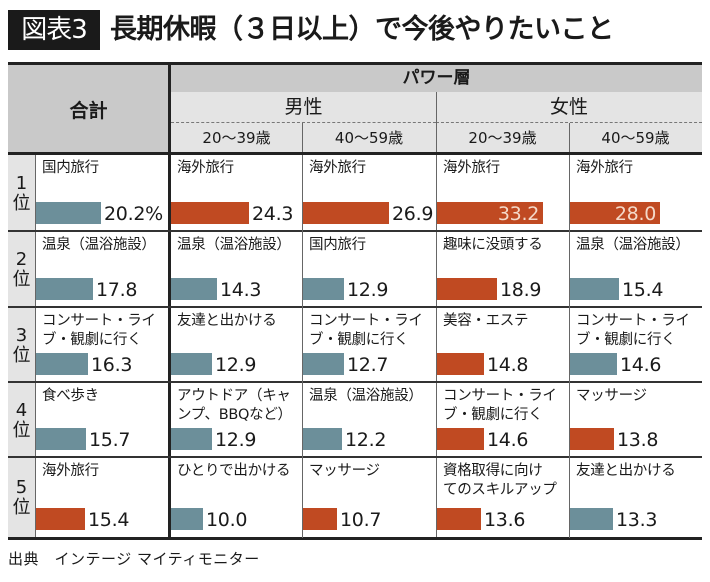 Image resolution: width=710 pixels, height=582 pixels. Describe the element at coordinates (227, 520) in the screenshot. I see `value-label: 10.0` at that location.